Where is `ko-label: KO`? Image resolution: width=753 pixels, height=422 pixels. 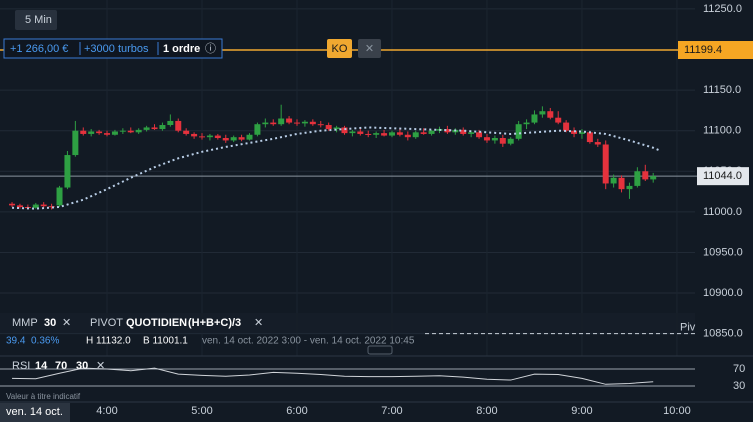
ko-label: KO is located at coordinates (340, 49).